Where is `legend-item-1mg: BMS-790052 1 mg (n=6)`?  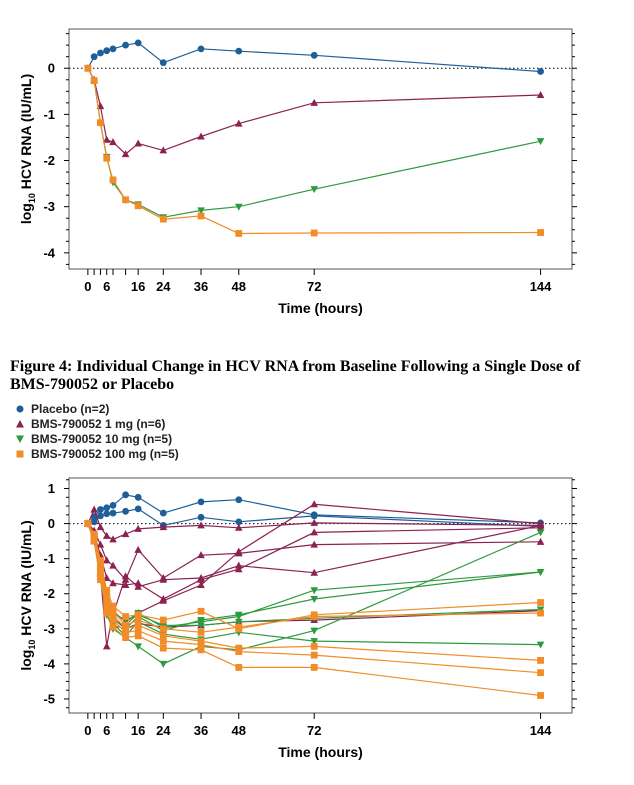
legend-item-1mg: BMS-790052 1 mg (n=6) is located at coordinates (96, 423).